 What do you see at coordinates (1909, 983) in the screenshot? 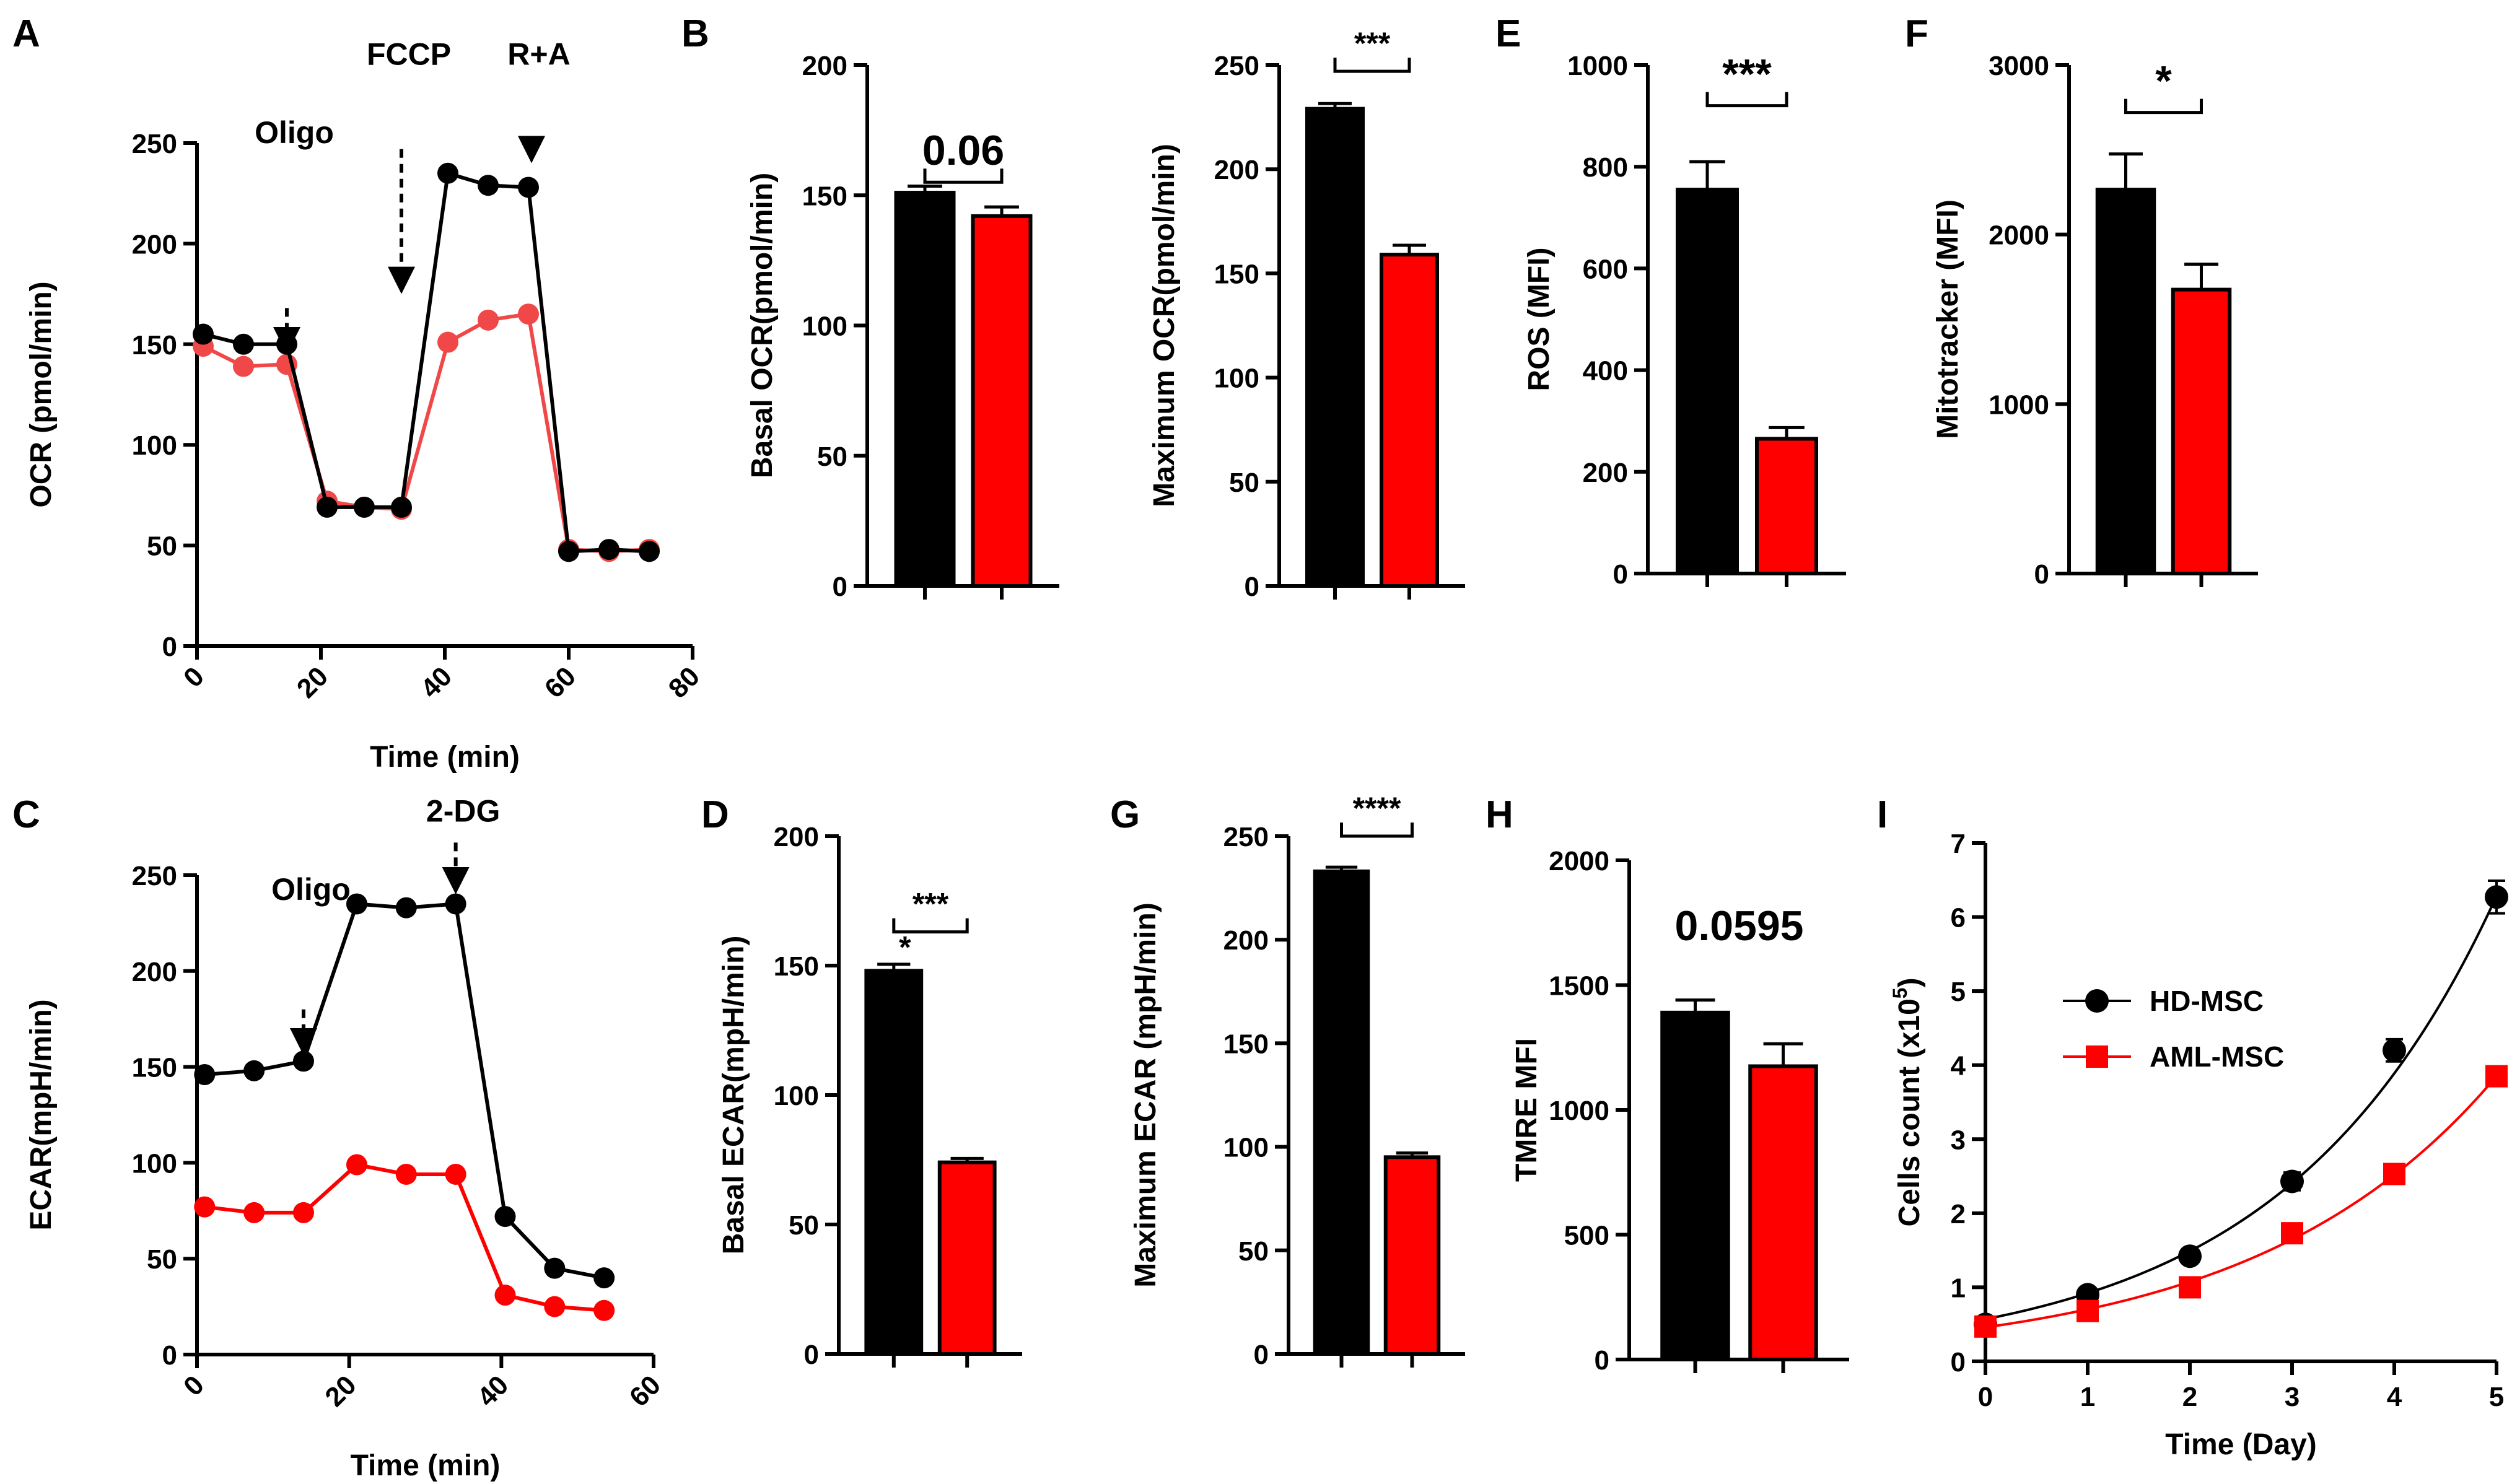
I see `y-axis-label-end: )` at bounding box center [1909, 983].